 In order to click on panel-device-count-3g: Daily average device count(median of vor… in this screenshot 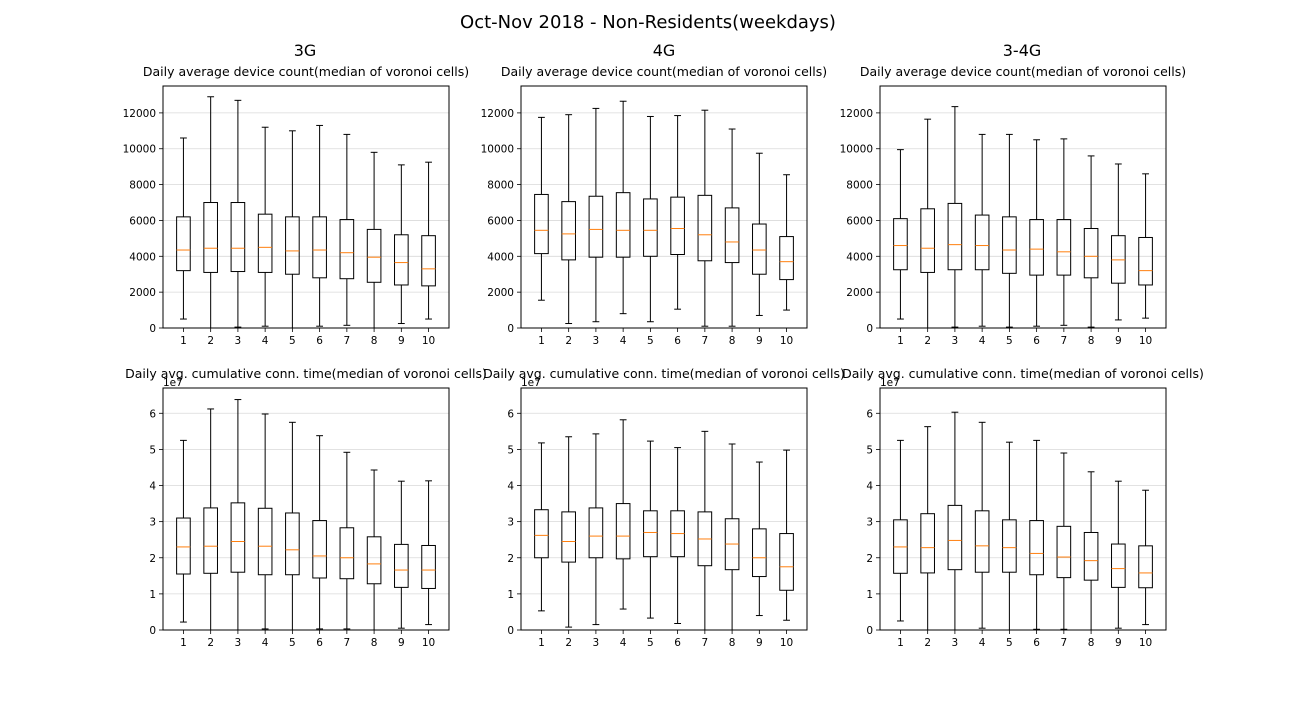, I will do `click(296, 205)`.